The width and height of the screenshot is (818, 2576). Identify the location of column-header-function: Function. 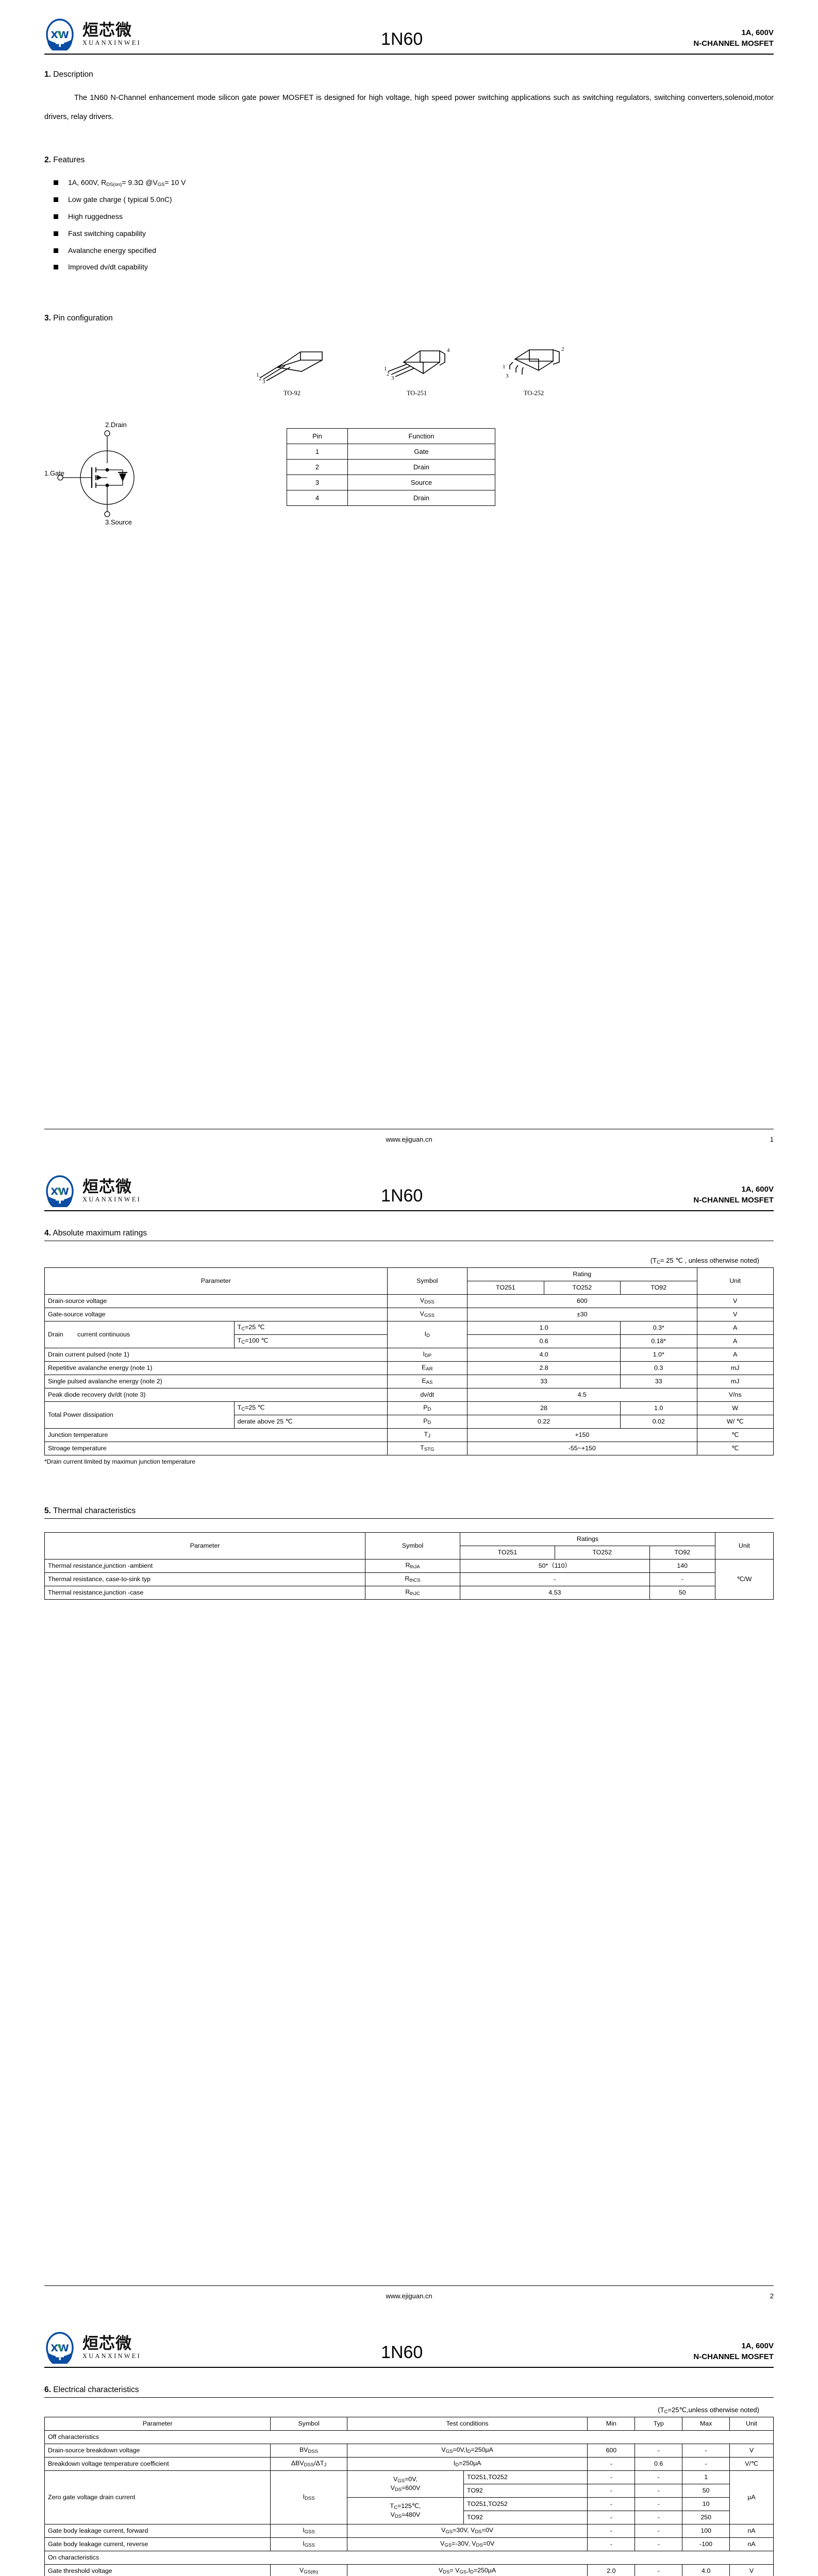
(421, 436).